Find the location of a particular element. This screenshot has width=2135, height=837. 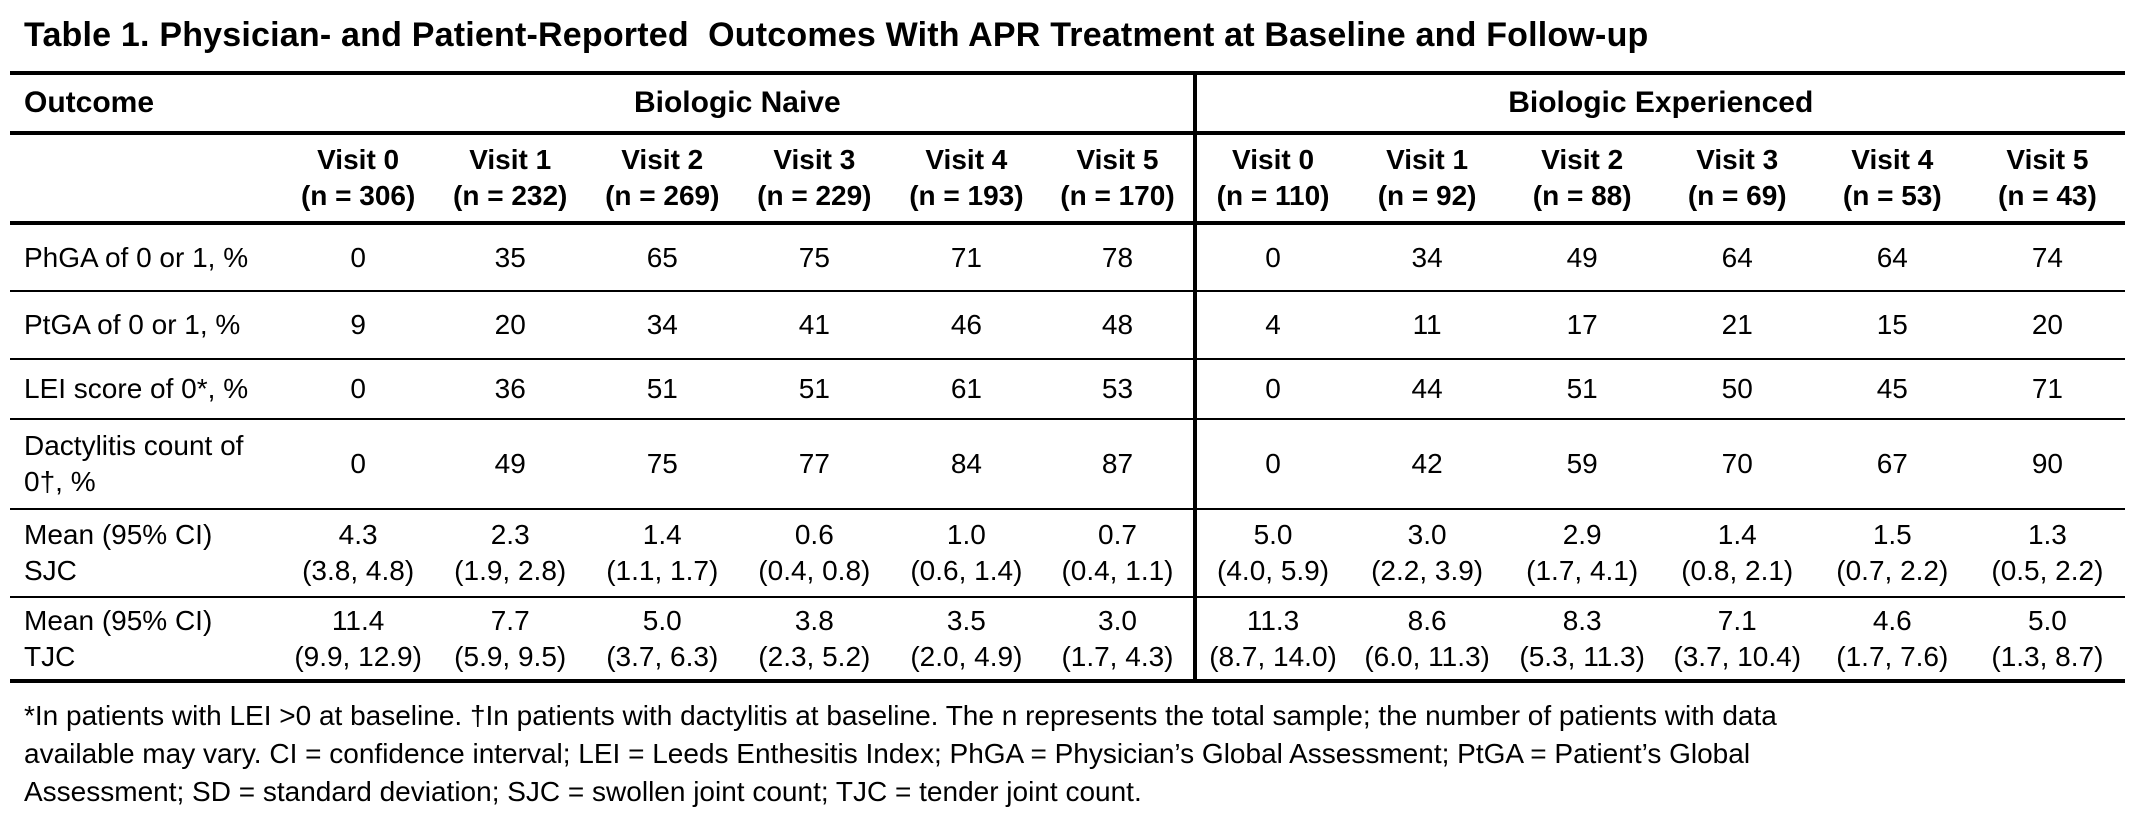

data-cell: 90 is located at coordinates (2047, 464).